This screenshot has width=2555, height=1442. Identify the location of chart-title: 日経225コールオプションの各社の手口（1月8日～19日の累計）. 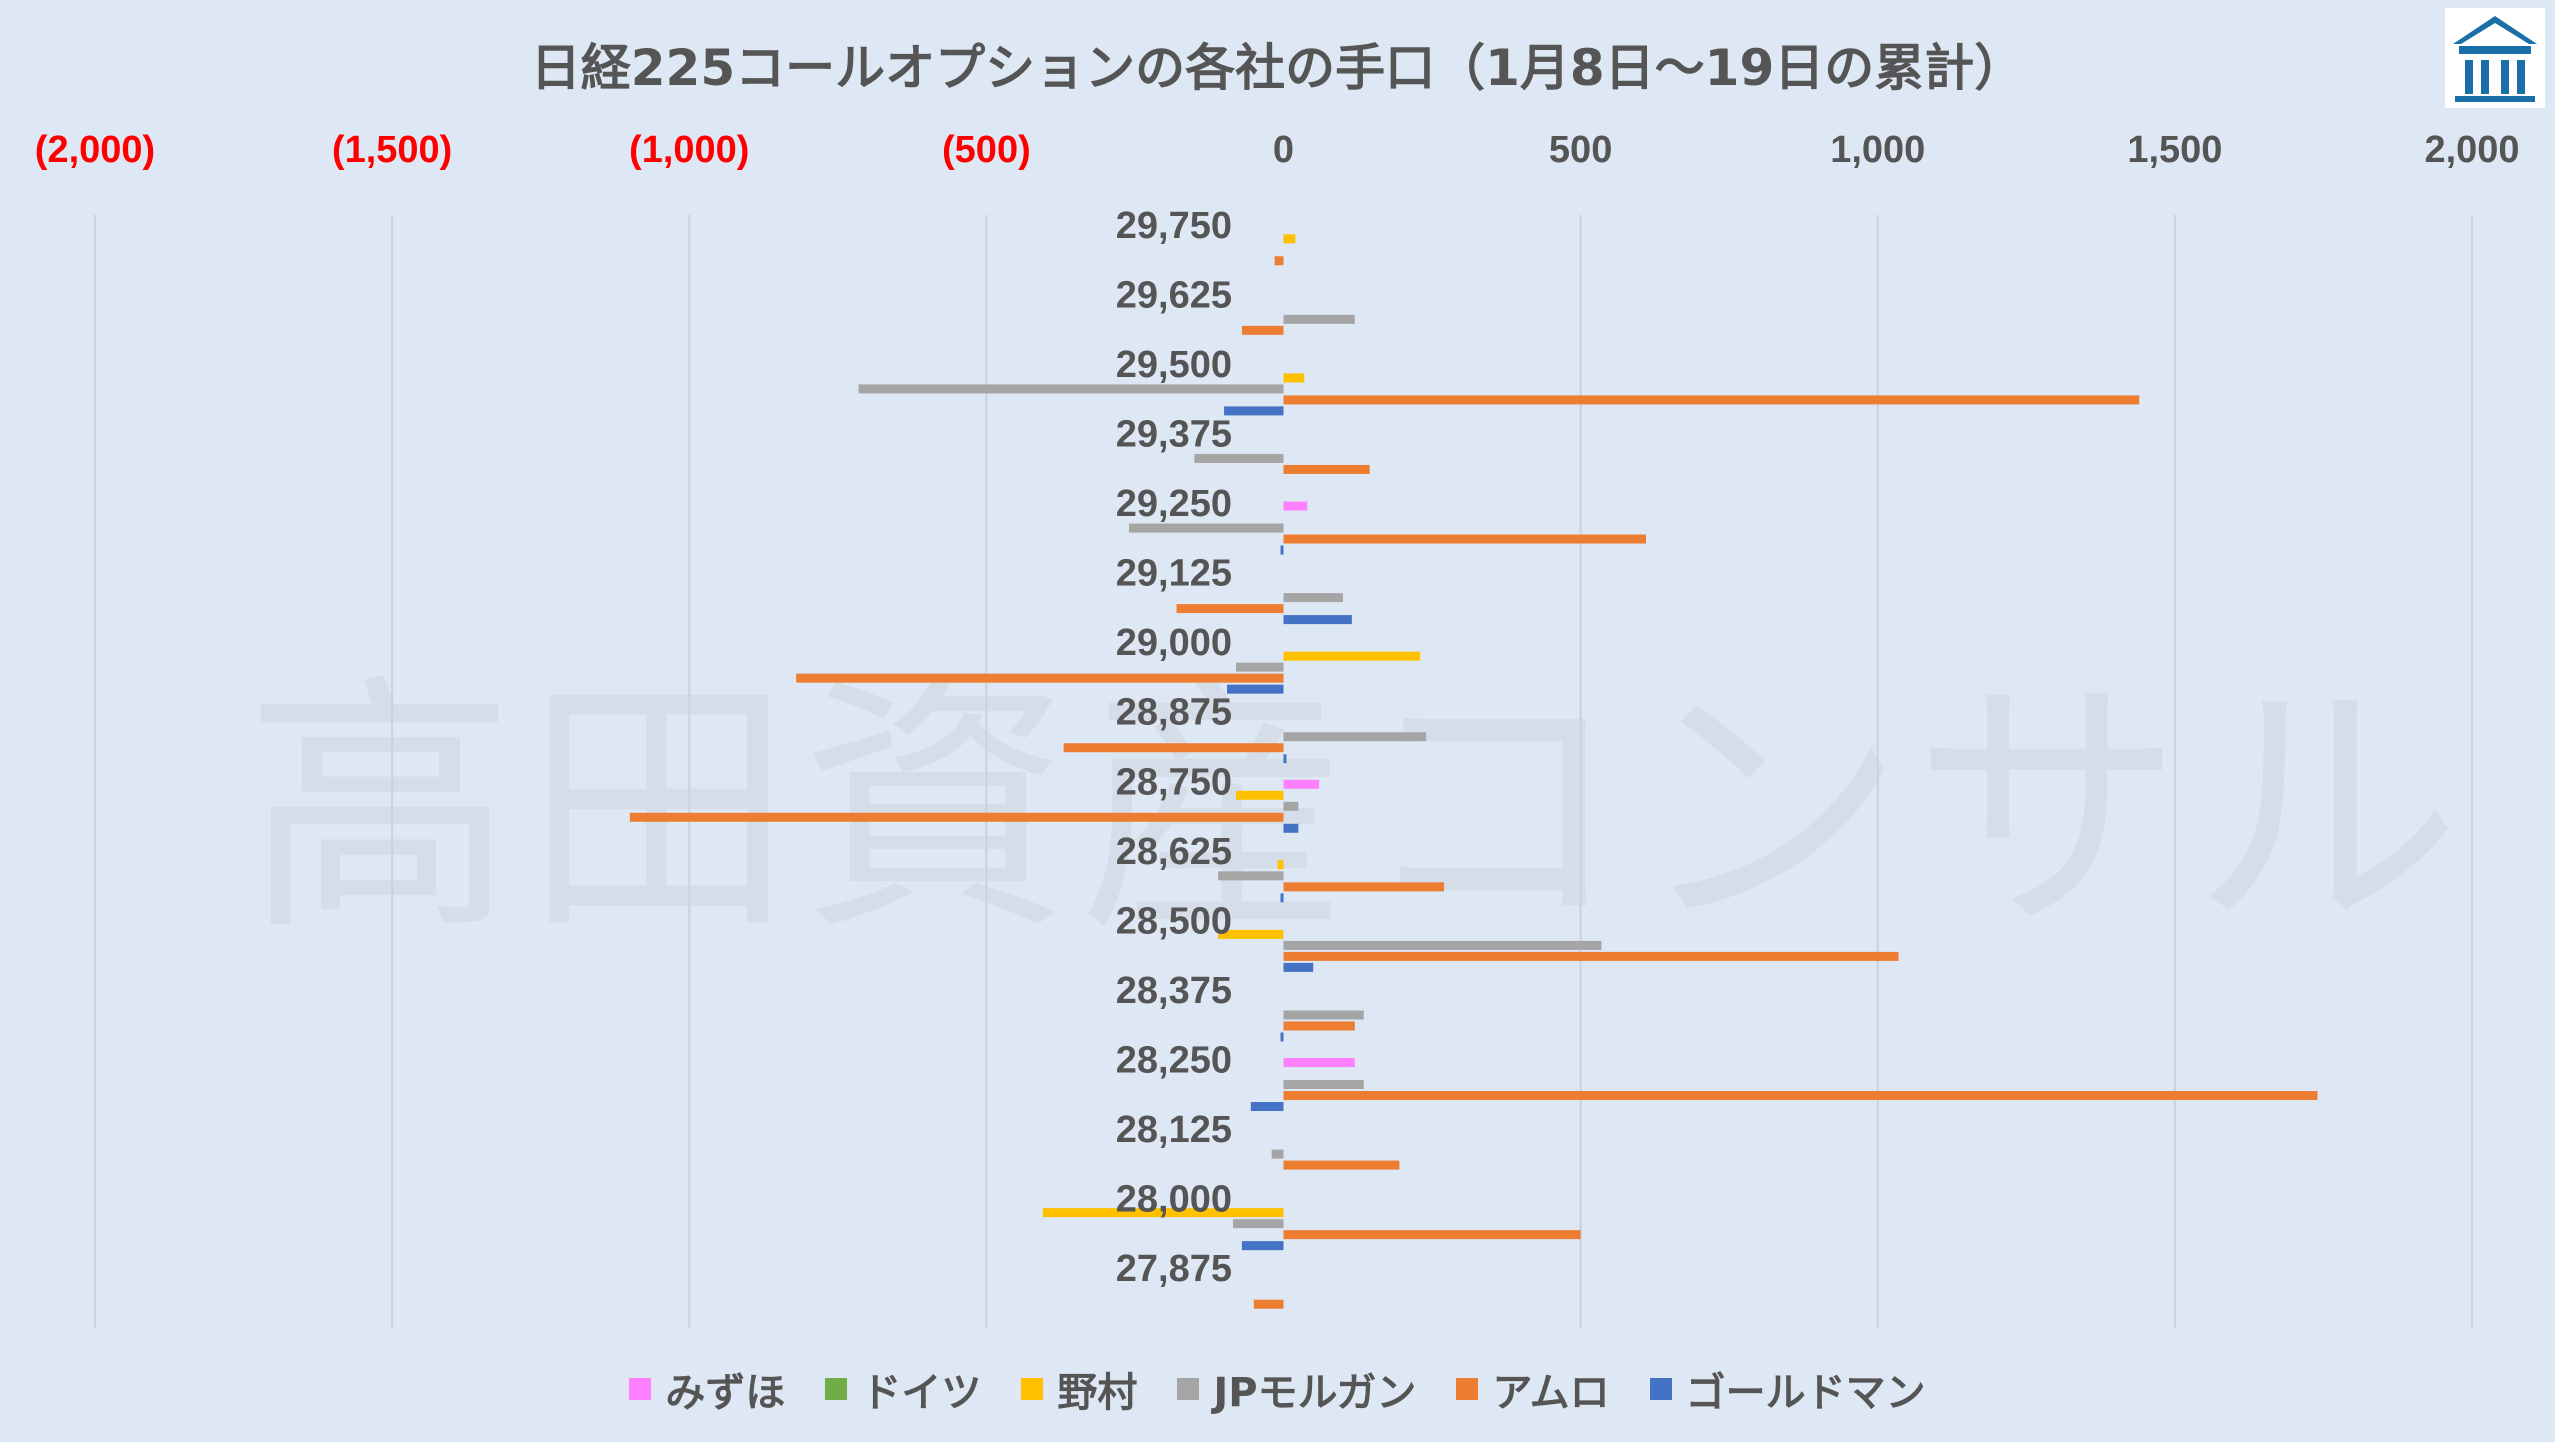
(1277, 68).